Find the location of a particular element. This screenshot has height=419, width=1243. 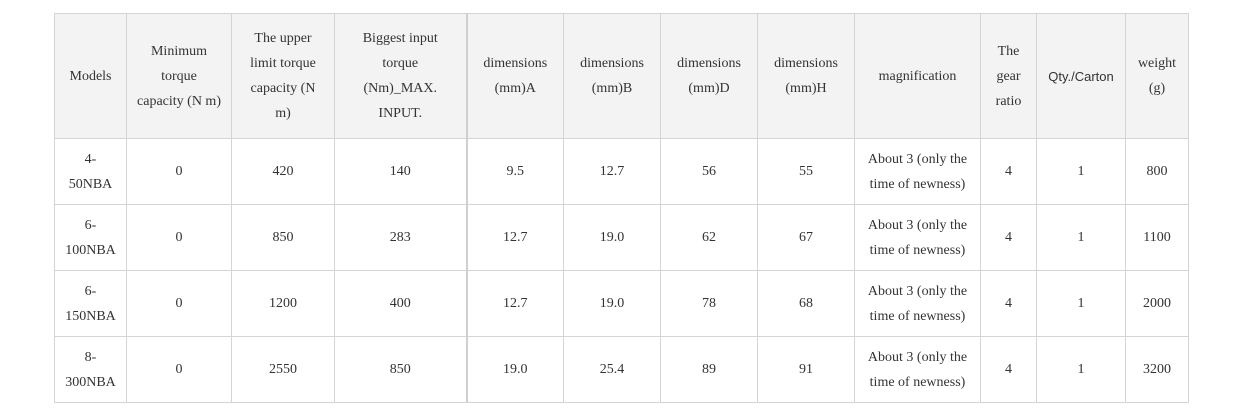

table-cell: 89 is located at coordinates (709, 369).